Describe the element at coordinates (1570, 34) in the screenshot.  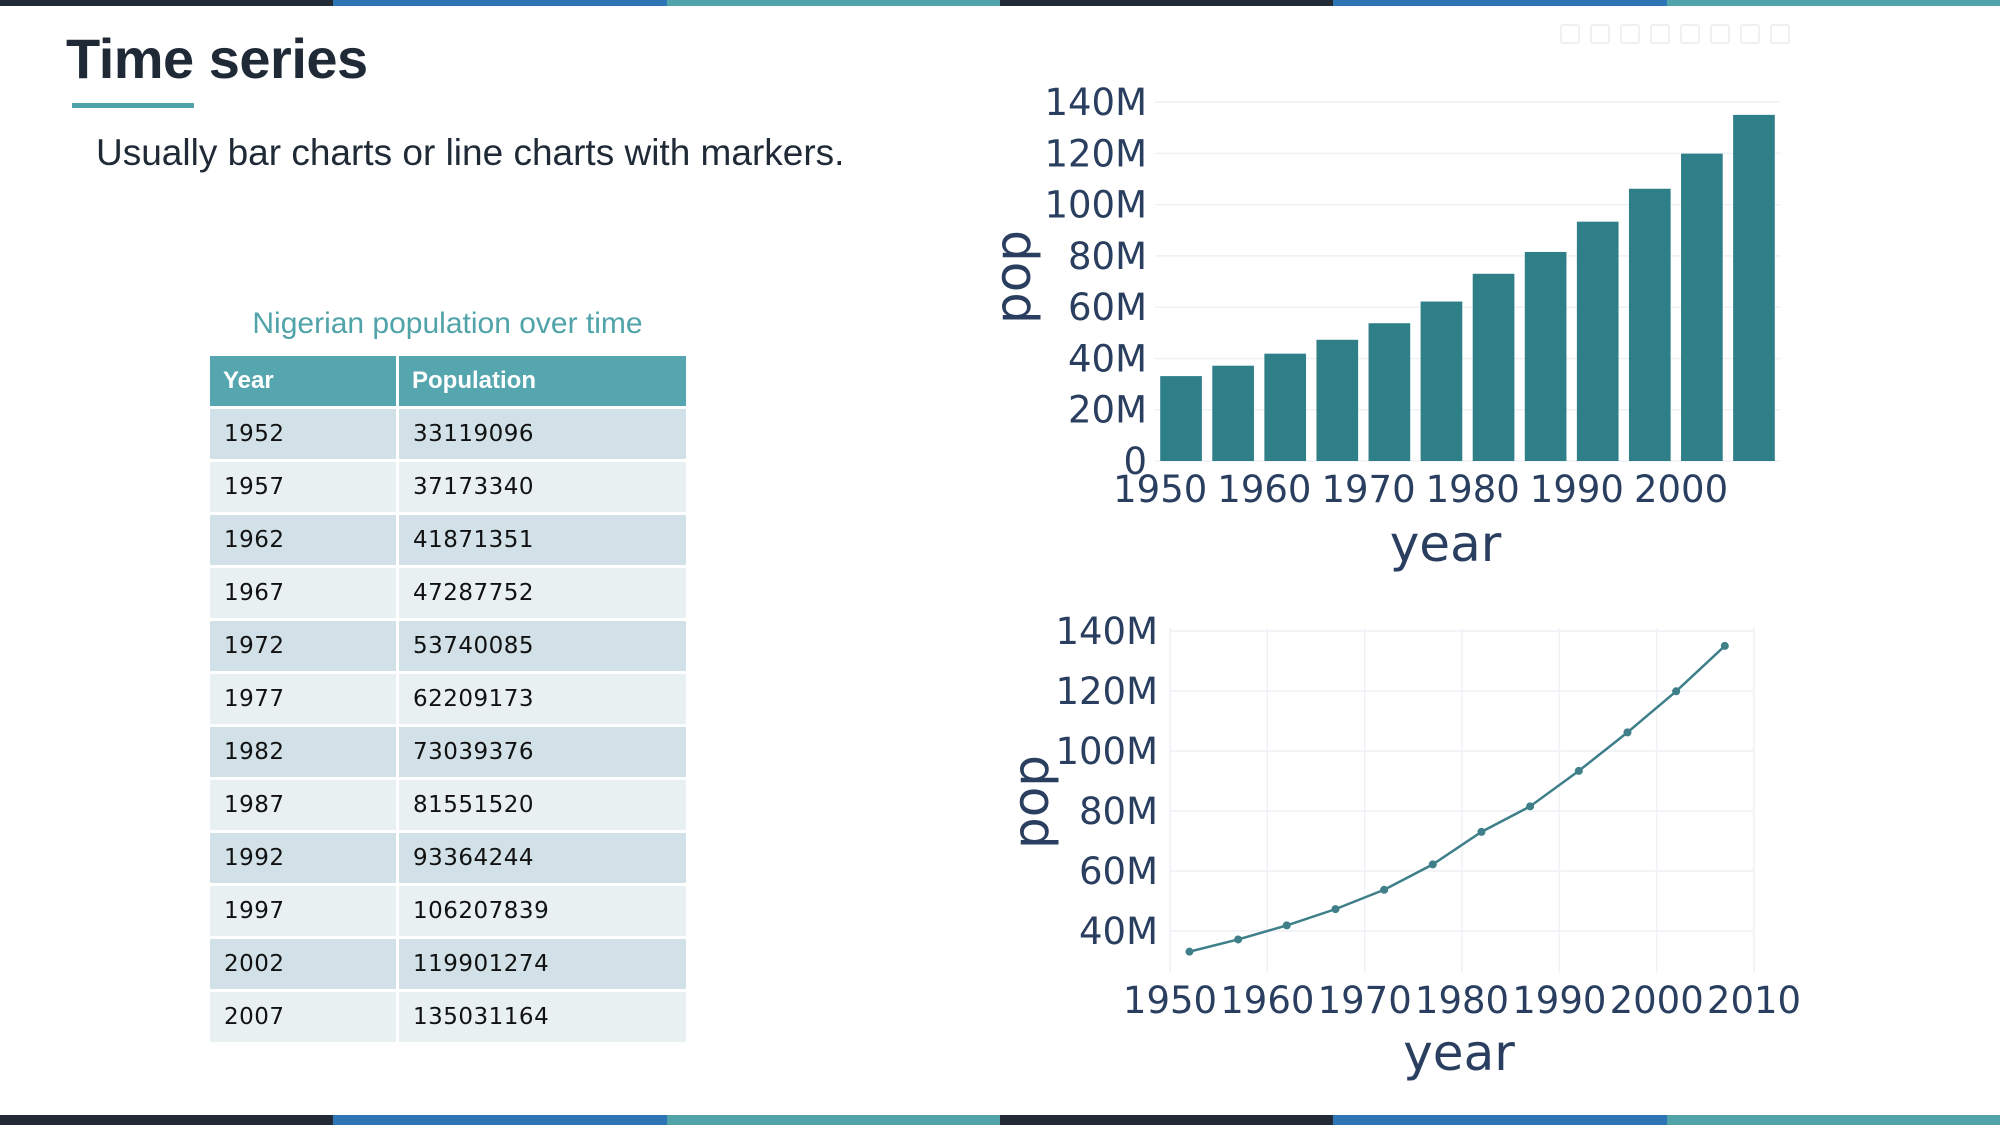
I see `camera-icon` at that location.